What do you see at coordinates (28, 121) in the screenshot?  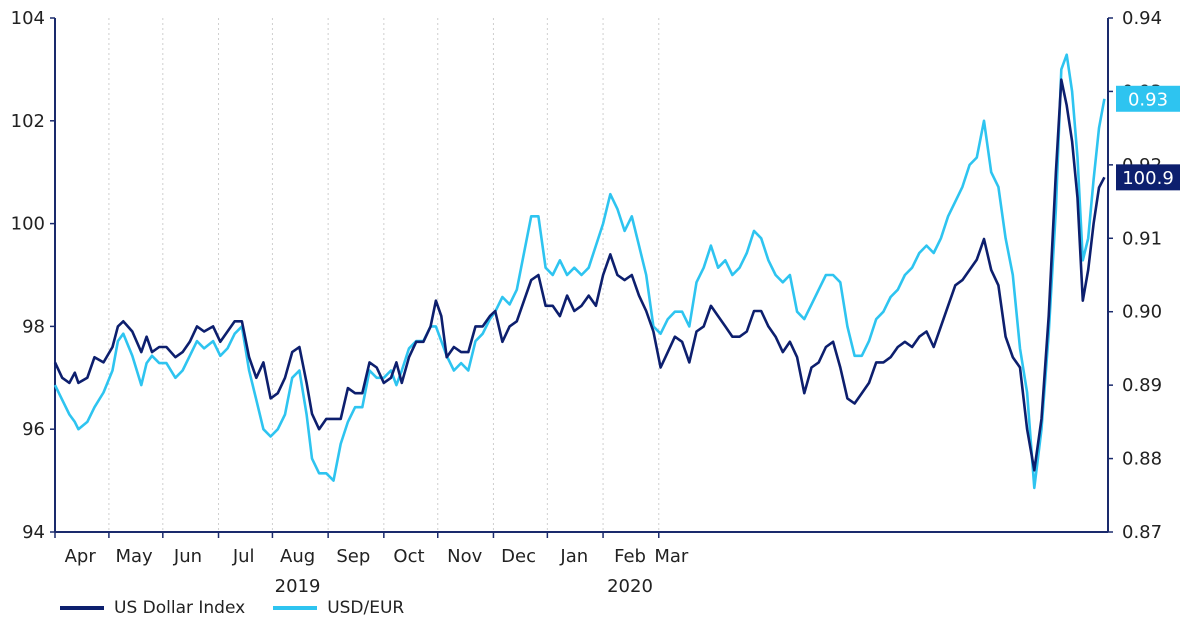 I see `left-tick-label: 102` at bounding box center [28, 121].